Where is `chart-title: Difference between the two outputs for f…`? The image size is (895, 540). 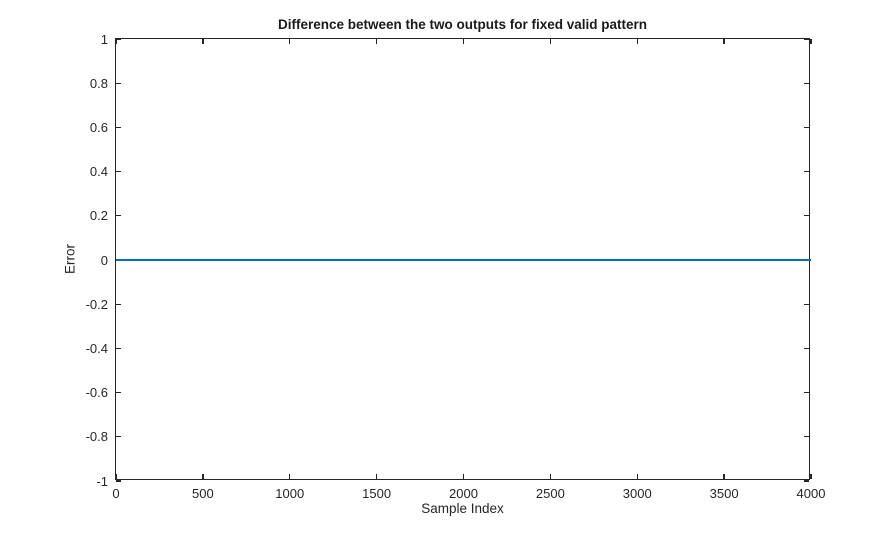 chart-title: Difference between the two outputs for f… is located at coordinates (462, 24).